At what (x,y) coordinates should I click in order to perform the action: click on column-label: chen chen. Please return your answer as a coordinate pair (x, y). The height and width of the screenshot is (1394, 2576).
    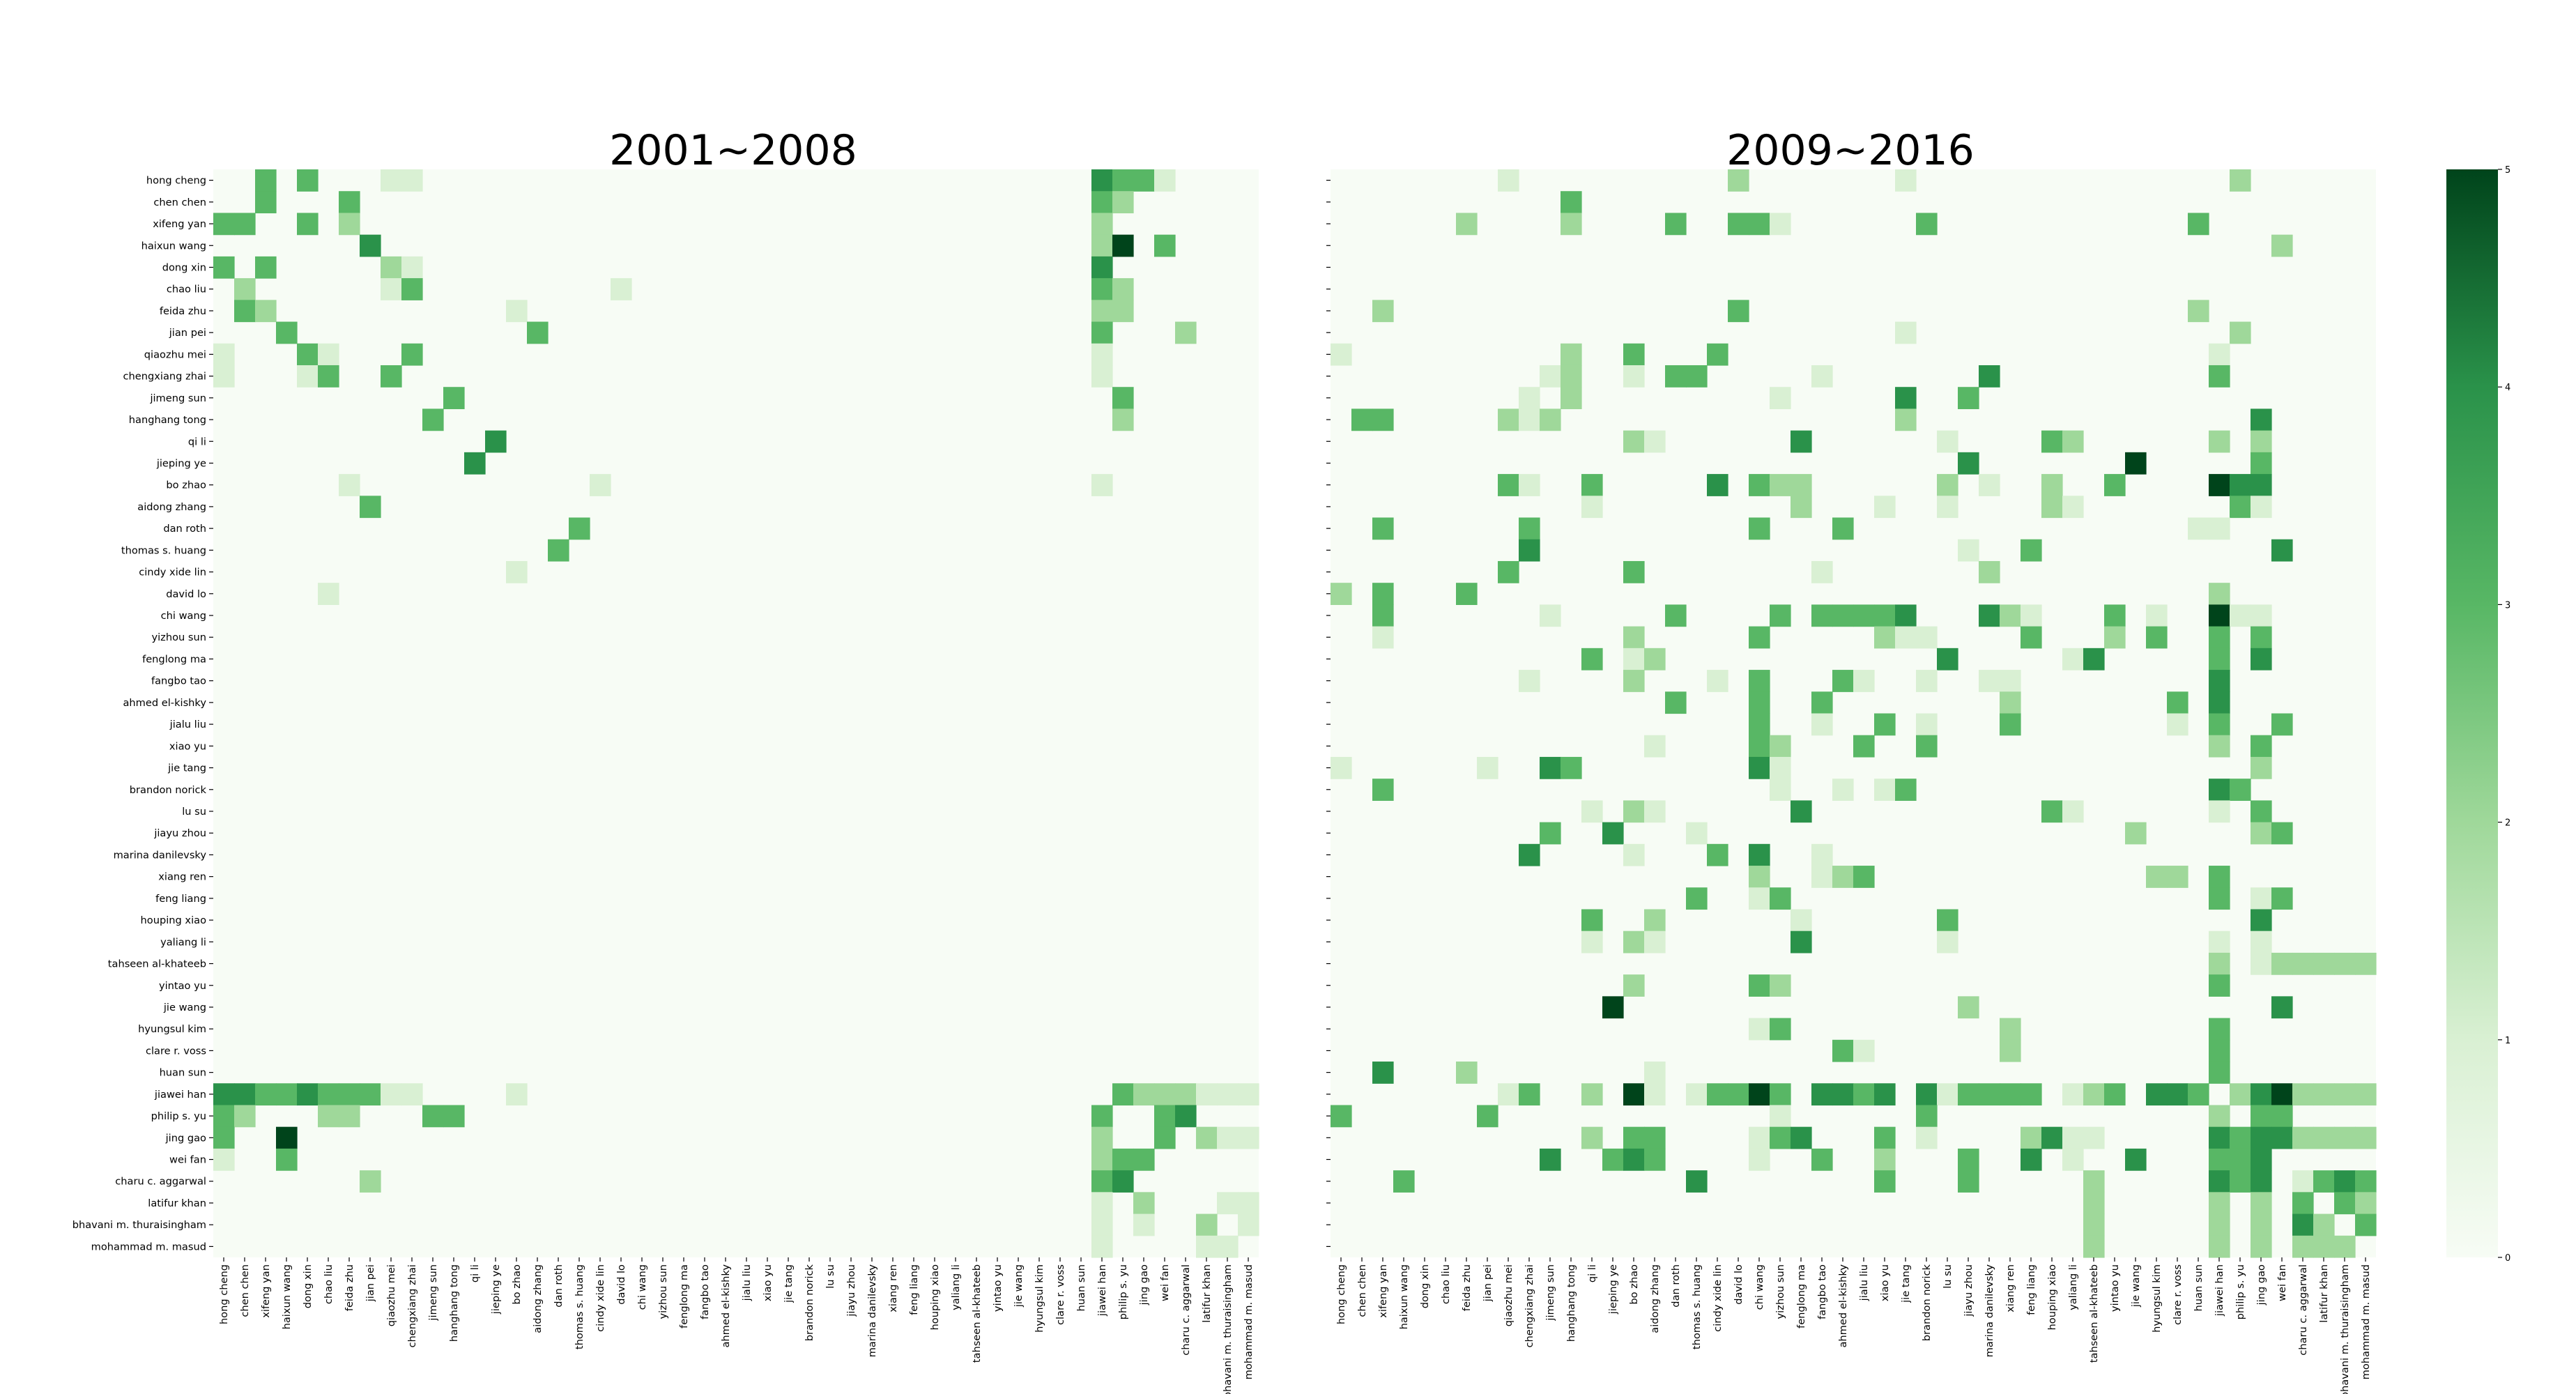
    Looking at the image, I should click on (245, 1290).